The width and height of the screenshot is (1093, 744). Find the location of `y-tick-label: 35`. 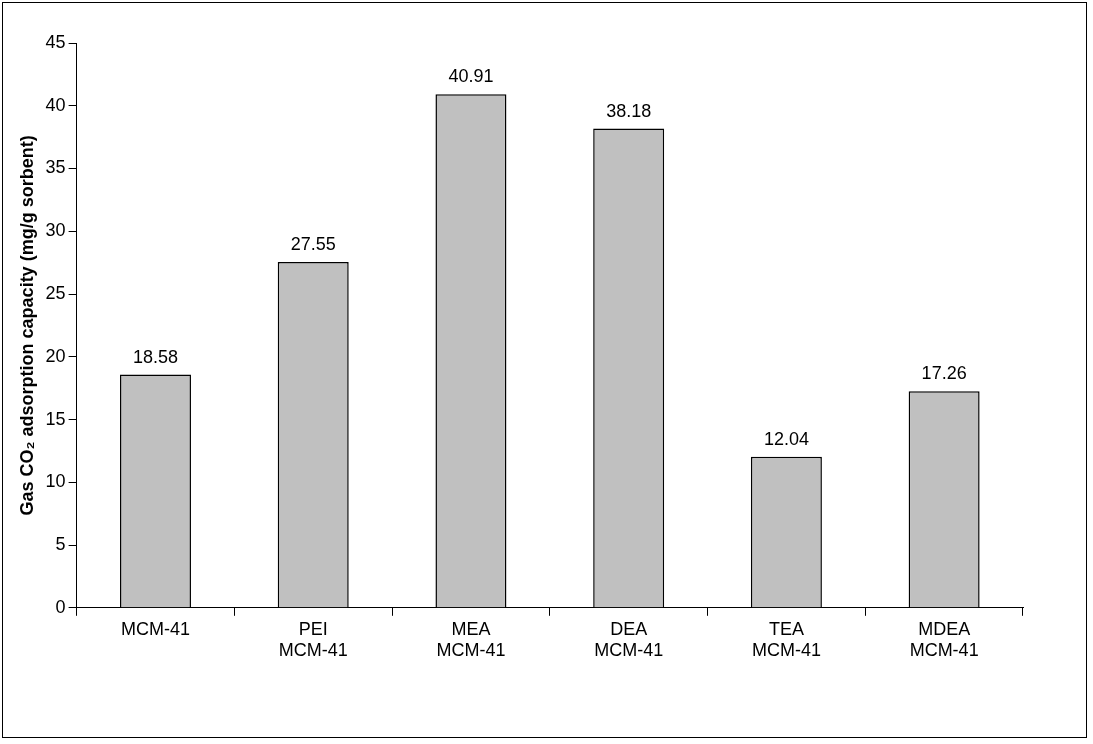

y-tick-label: 35 is located at coordinates (55, 167).